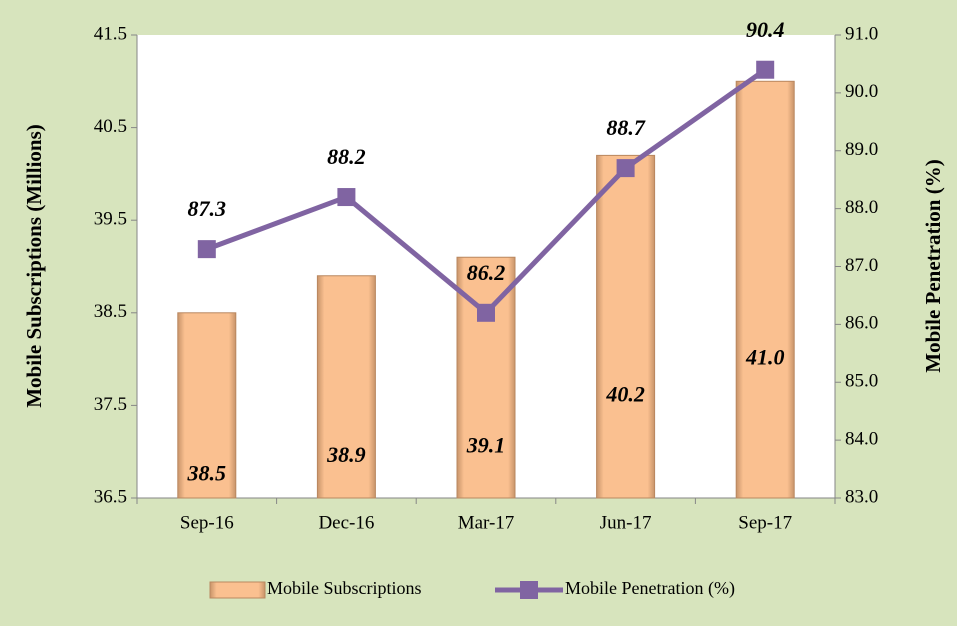  Describe the element at coordinates (861, 496) in the screenshot. I see `y2-tick-label: 83.0` at that location.